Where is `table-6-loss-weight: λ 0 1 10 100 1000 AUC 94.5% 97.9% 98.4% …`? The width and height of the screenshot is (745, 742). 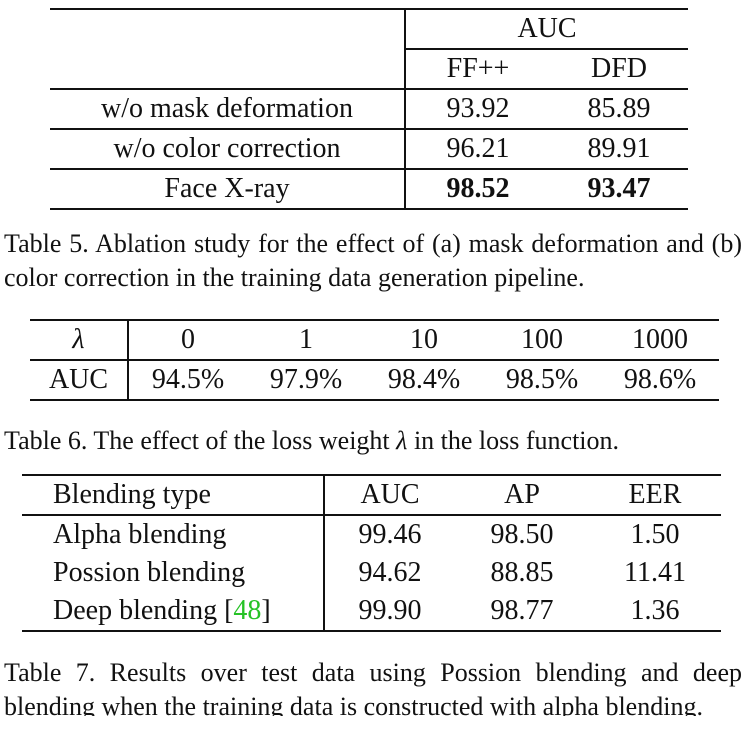
table-6-loss-weight: λ 0 1 10 100 1000 AUC 94.5% 97.9% 98.4% … is located at coordinates (374, 360).